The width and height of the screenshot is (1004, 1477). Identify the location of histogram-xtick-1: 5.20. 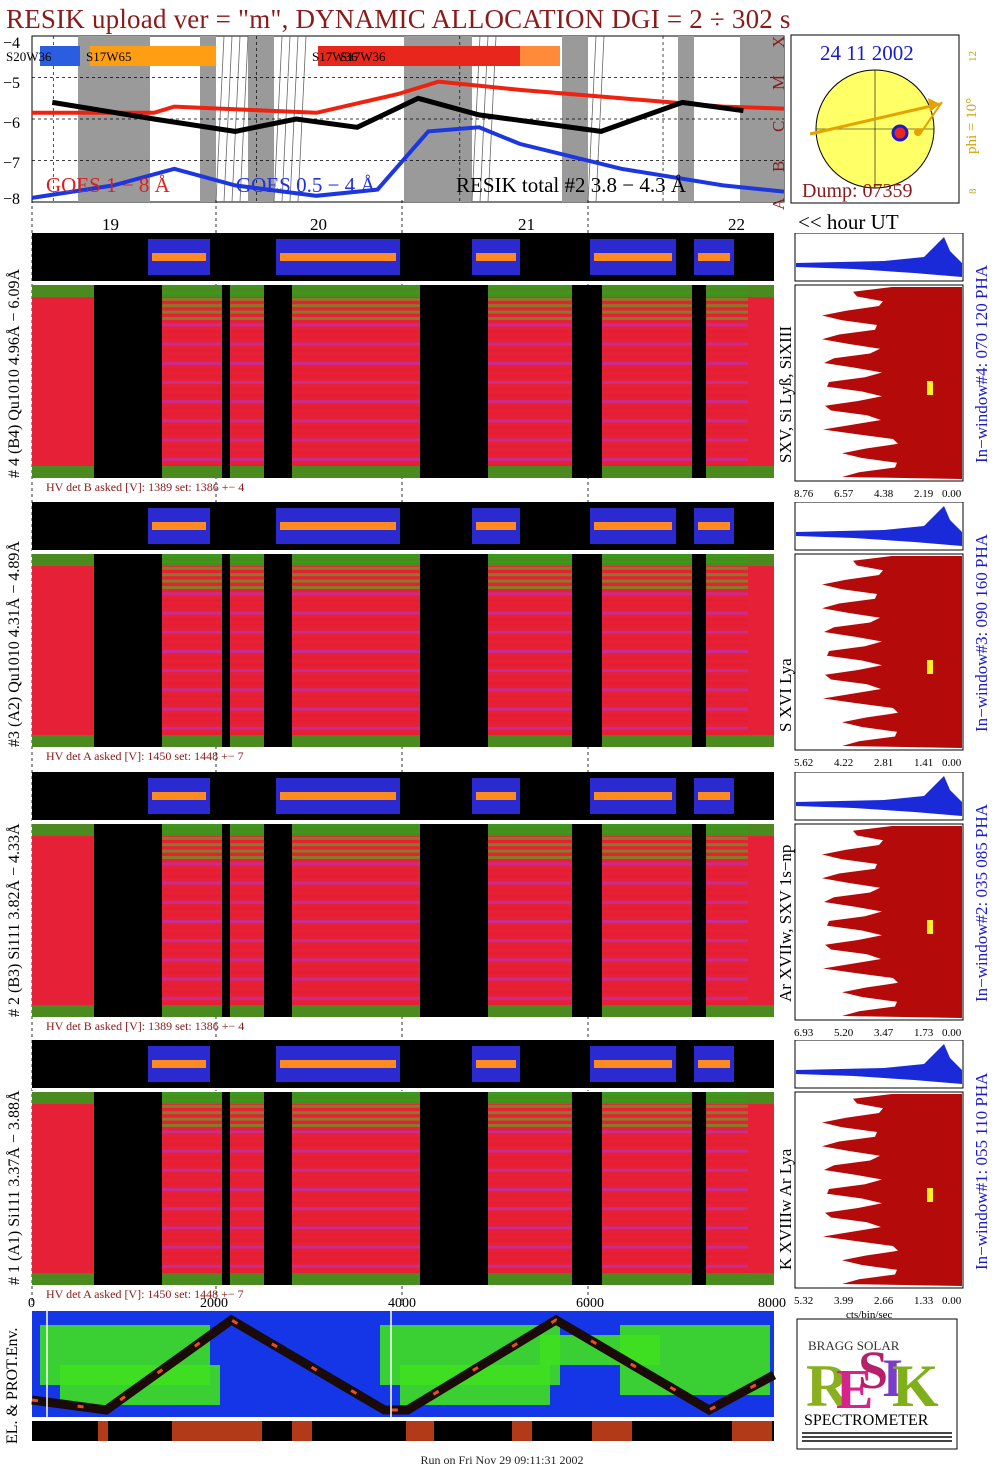
(844, 1032).